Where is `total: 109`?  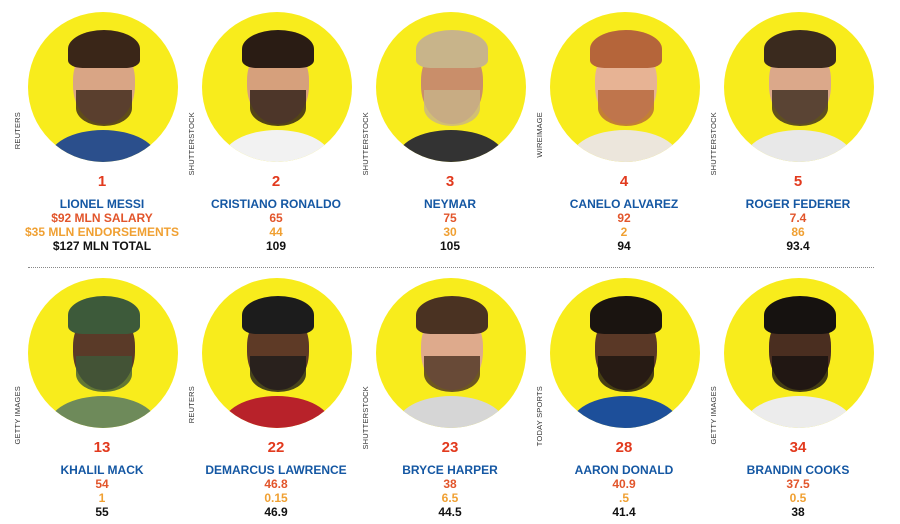
total: 109 is located at coordinates (276, 246).